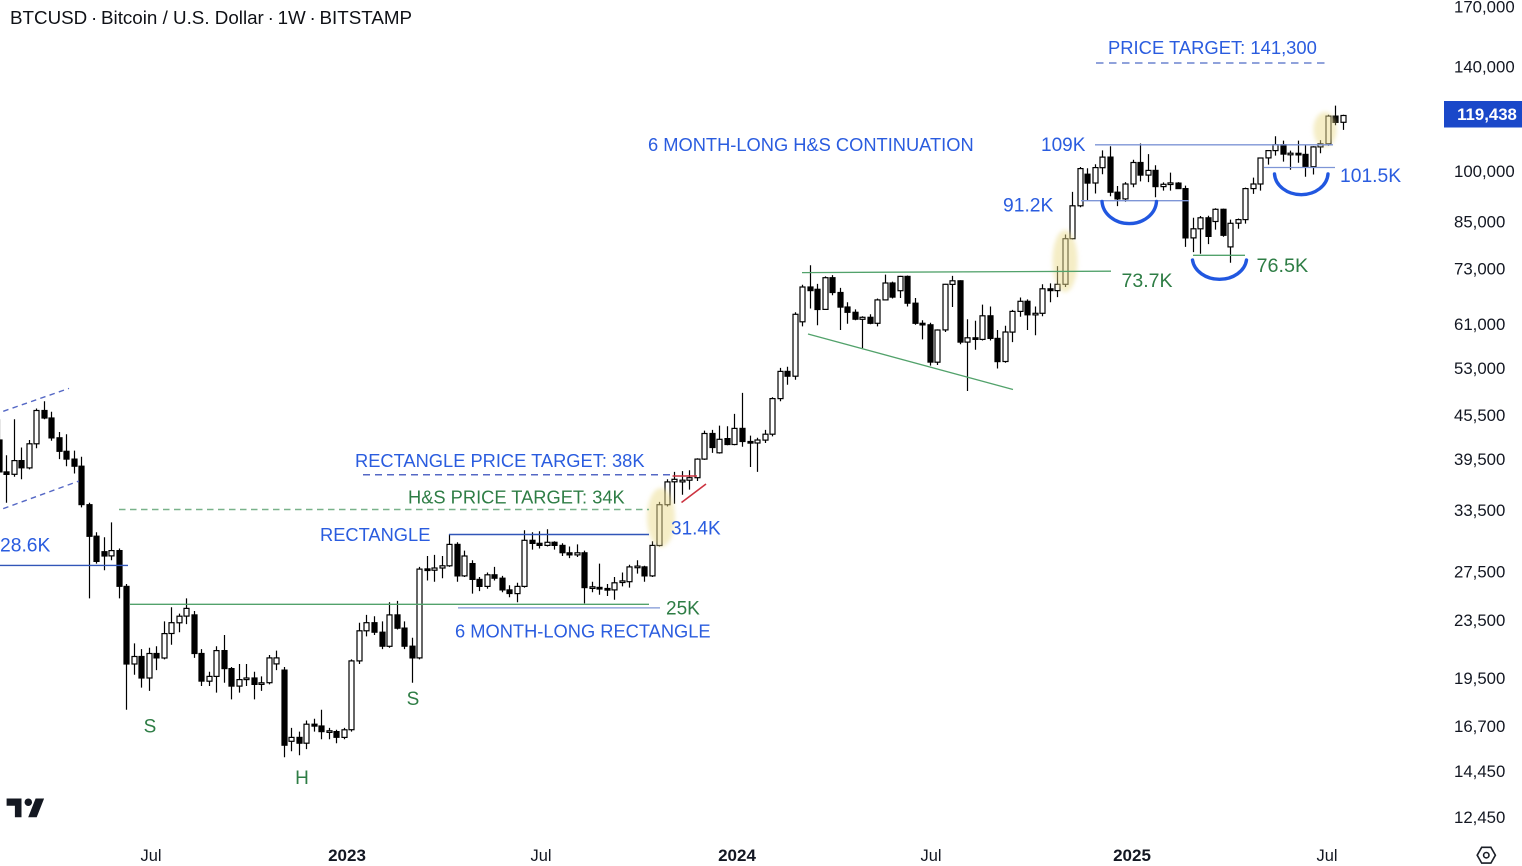 Image resolution: width=1522 pixels, height=866 pixels. What do you see at coordinates (516, 496) in the screenshot?
I see `svg-text: H&S PRICE TARGET: 34K` at bounding box center [516, 496].